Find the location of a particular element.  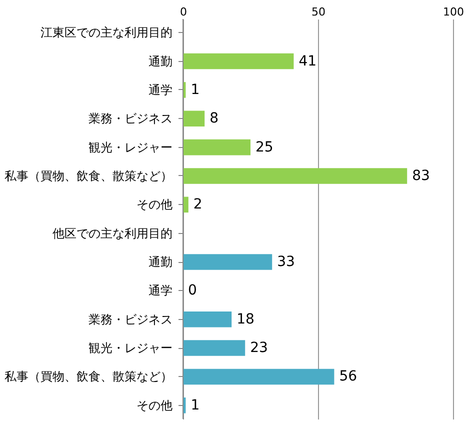

data-label: 41 is located at coordinates (307, 61).